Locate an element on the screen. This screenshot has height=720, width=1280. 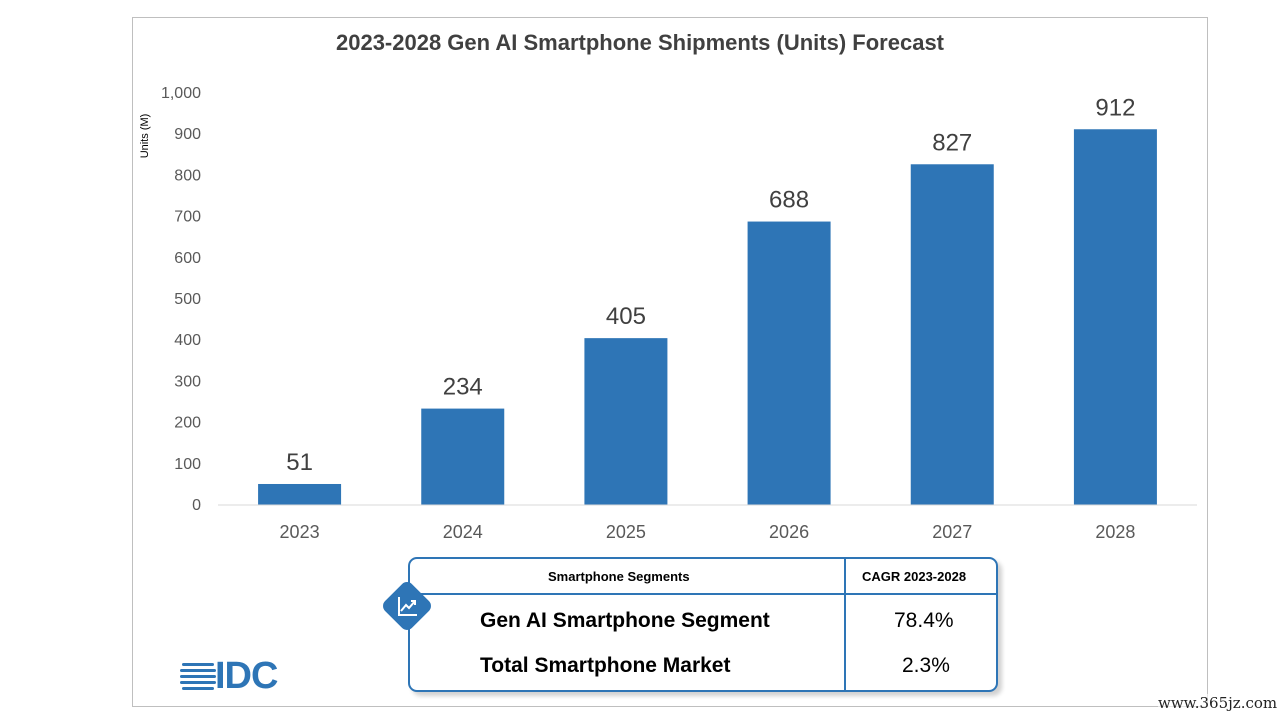
data-label: 912 is located at coordinates (1115, 107).